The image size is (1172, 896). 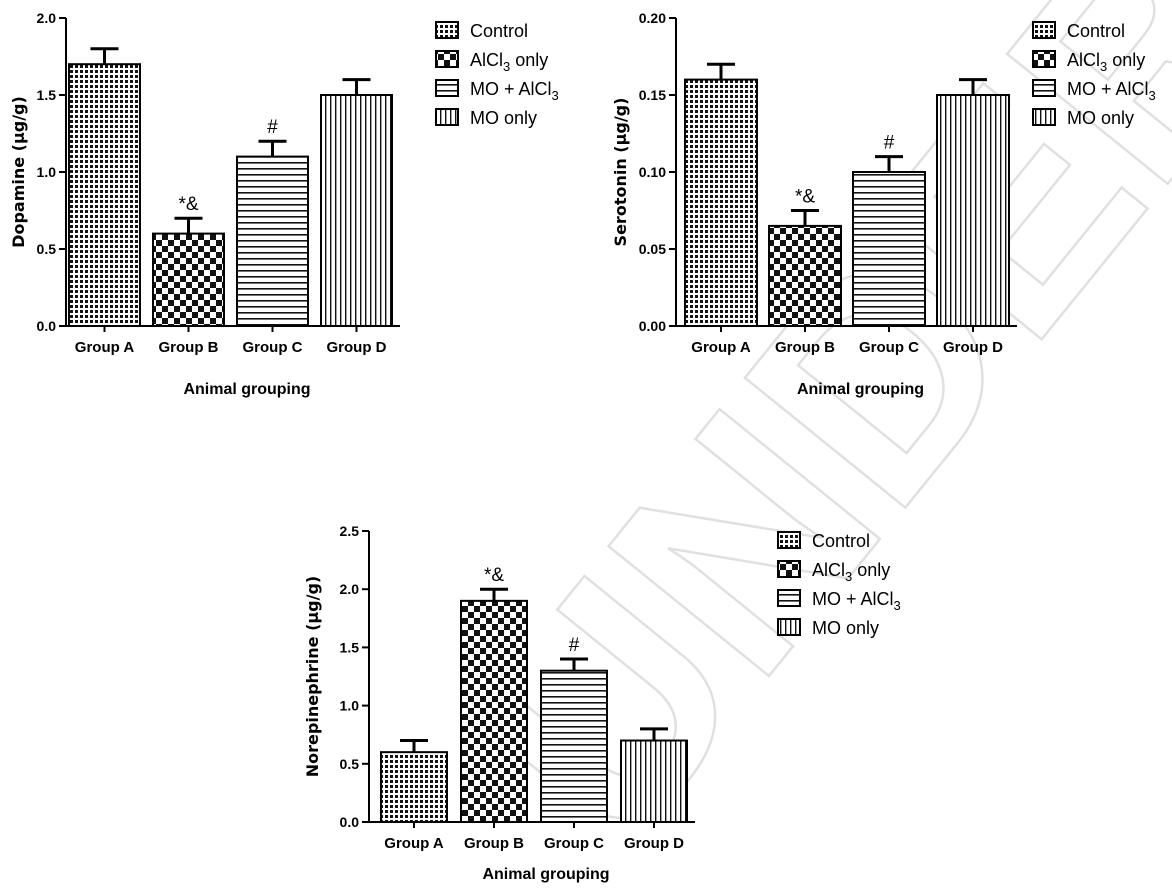 I want to click on y-tick-label: 0.20, so click(x=652, y=18).